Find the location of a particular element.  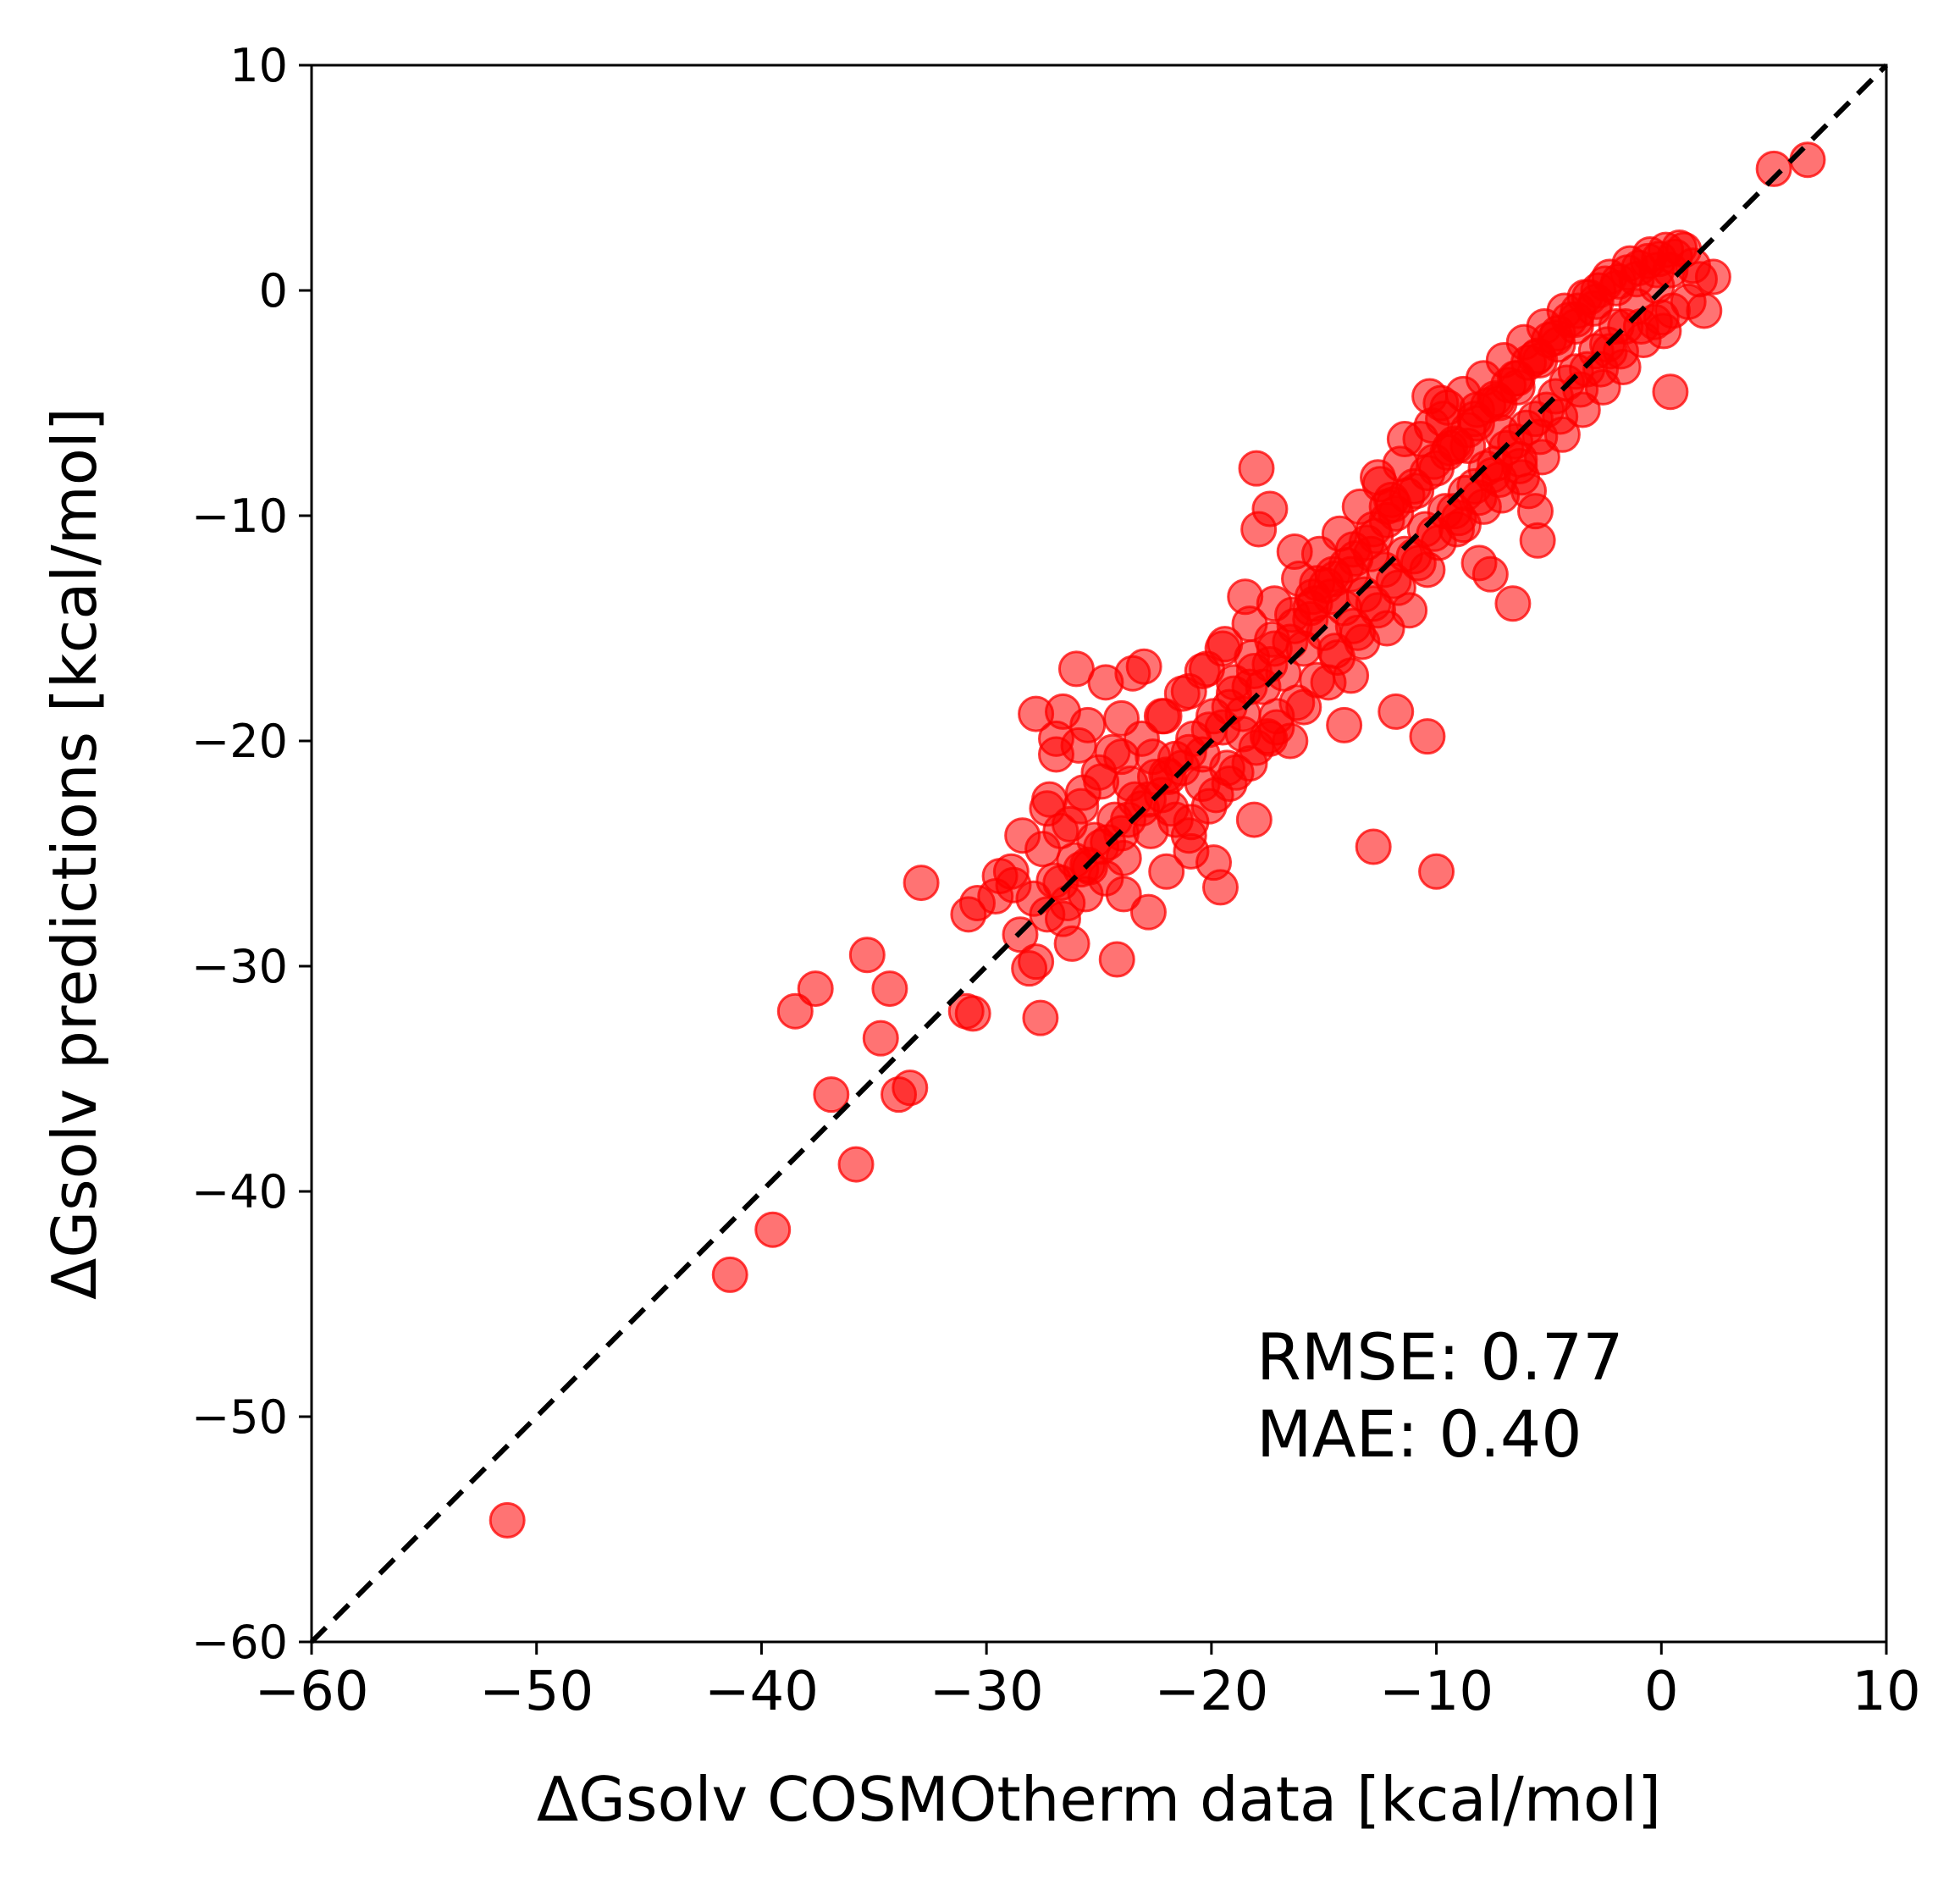

x-axis-title: ΔGsolv COSMOtherm data [kcal/mol] is located at coordinates (1099, 1799).